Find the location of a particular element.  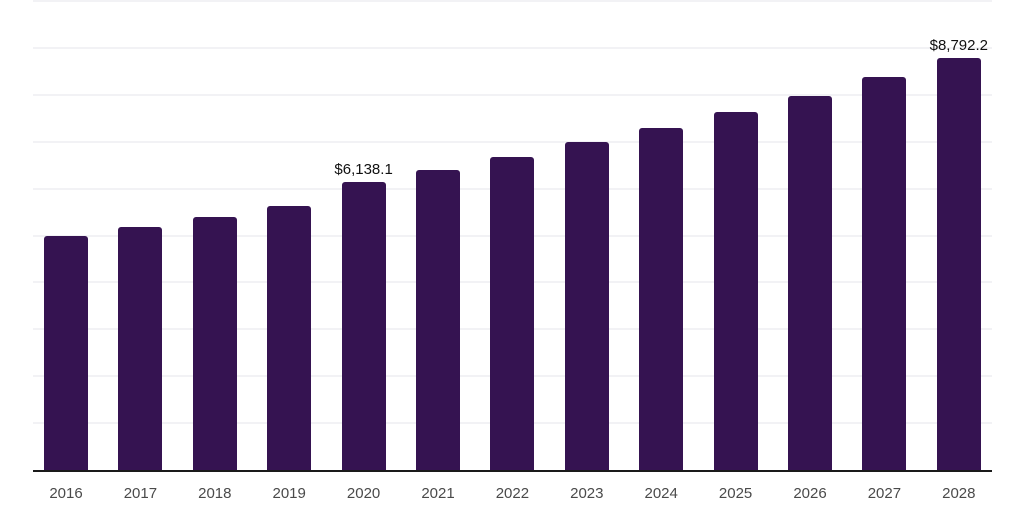

bar-2018 is located at coordinates (214, 343).